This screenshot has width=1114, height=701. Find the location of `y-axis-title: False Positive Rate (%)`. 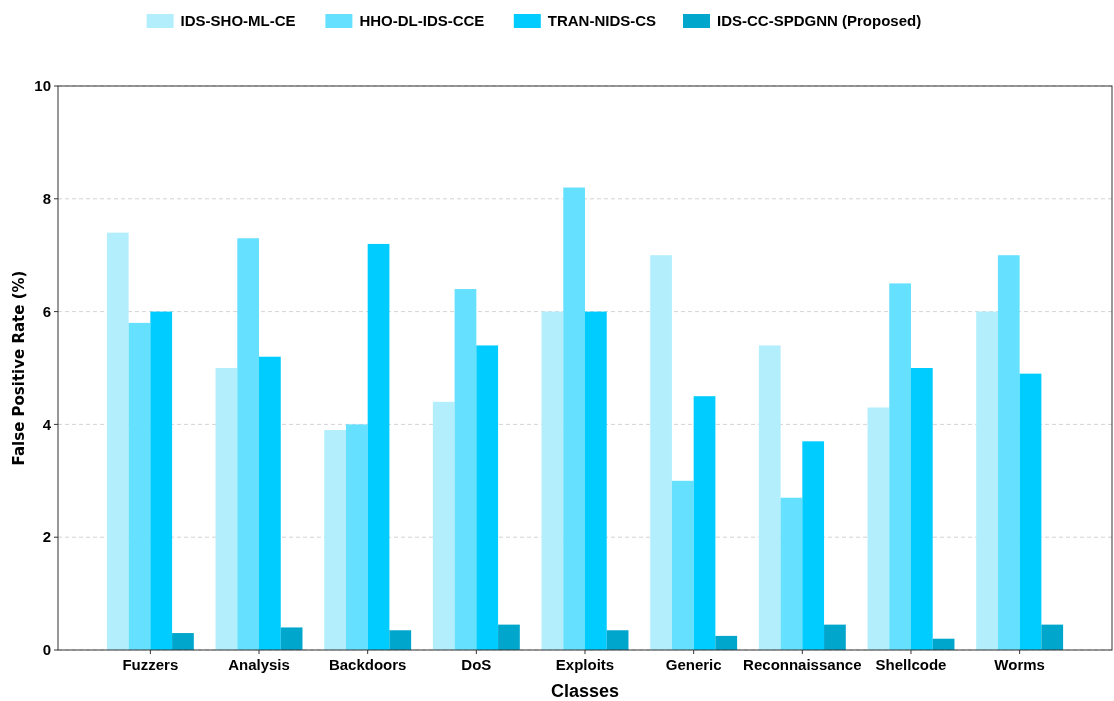

y-axis-title: False Positive Rate (%) is located at coordinates (19, 368).